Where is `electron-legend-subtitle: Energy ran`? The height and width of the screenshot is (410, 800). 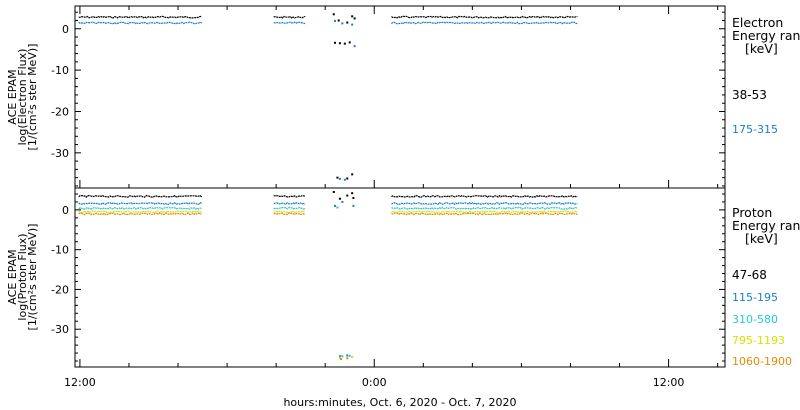
electron-legend-subtitle: Energy ran is located at coordinates (766, 35).